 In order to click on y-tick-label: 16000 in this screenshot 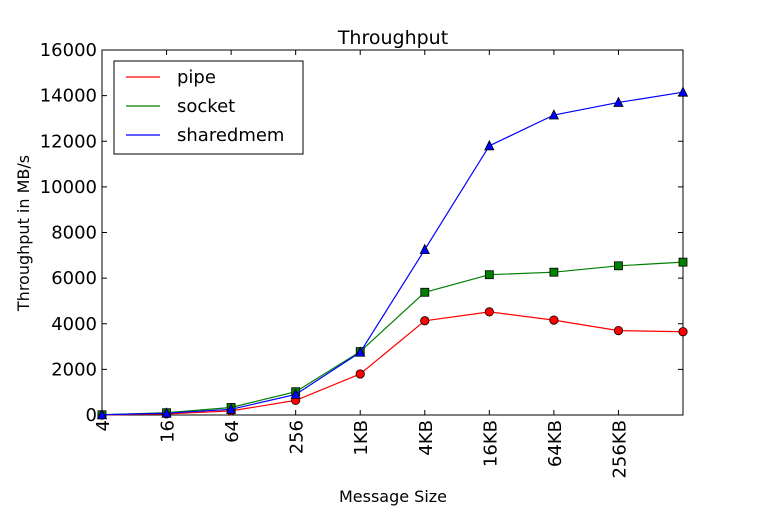, I will do `click(68, 50)`.